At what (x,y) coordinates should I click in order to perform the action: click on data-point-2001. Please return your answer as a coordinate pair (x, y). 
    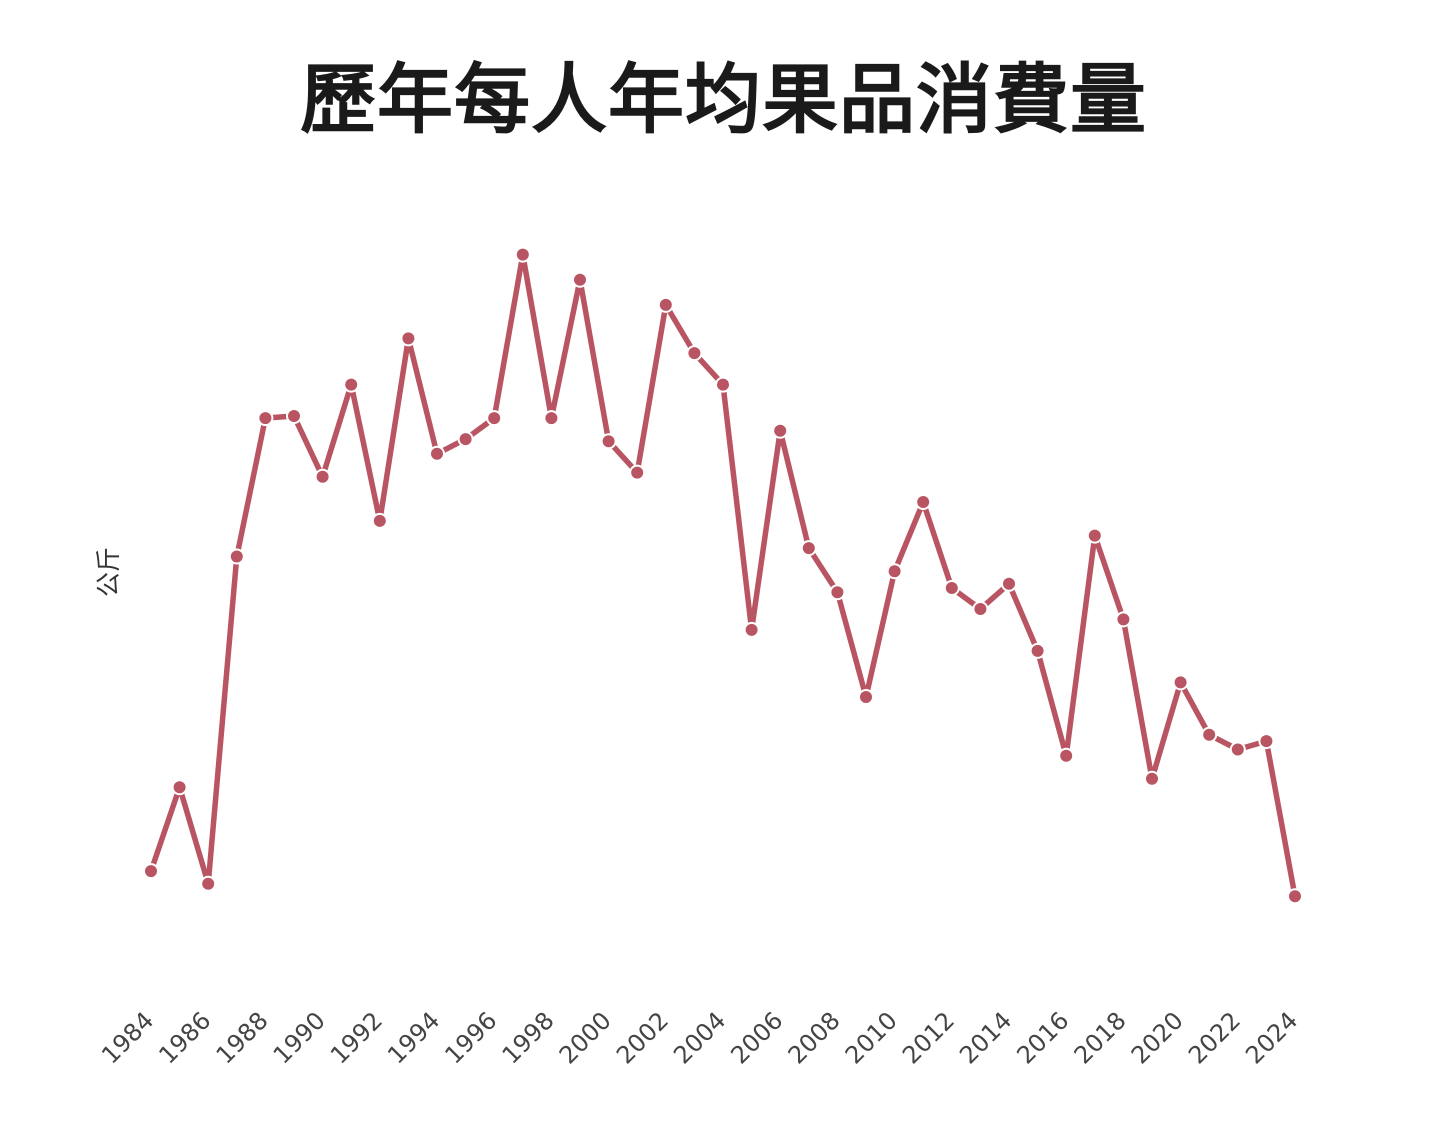
    Looking at the image, I should click on (637, 472).